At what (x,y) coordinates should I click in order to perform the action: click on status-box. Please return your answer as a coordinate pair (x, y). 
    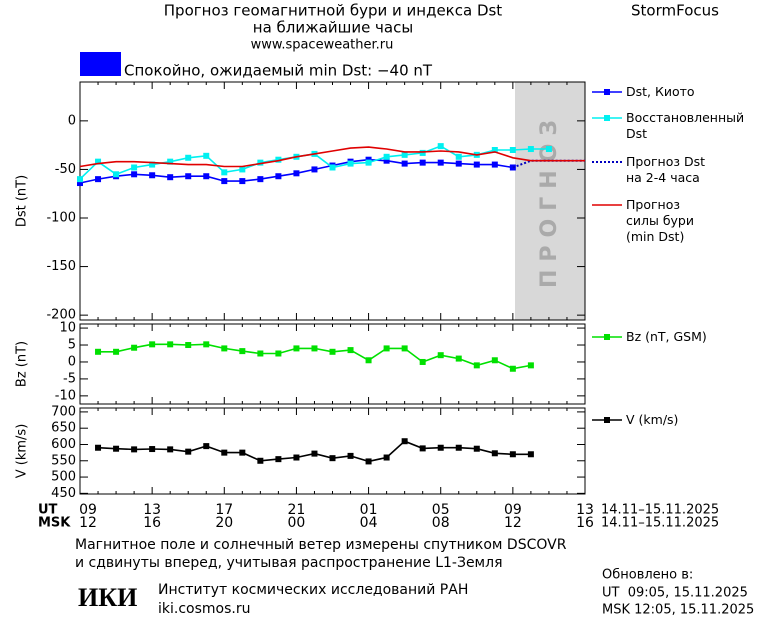
    Looking at the image, I should click on (100, 64).